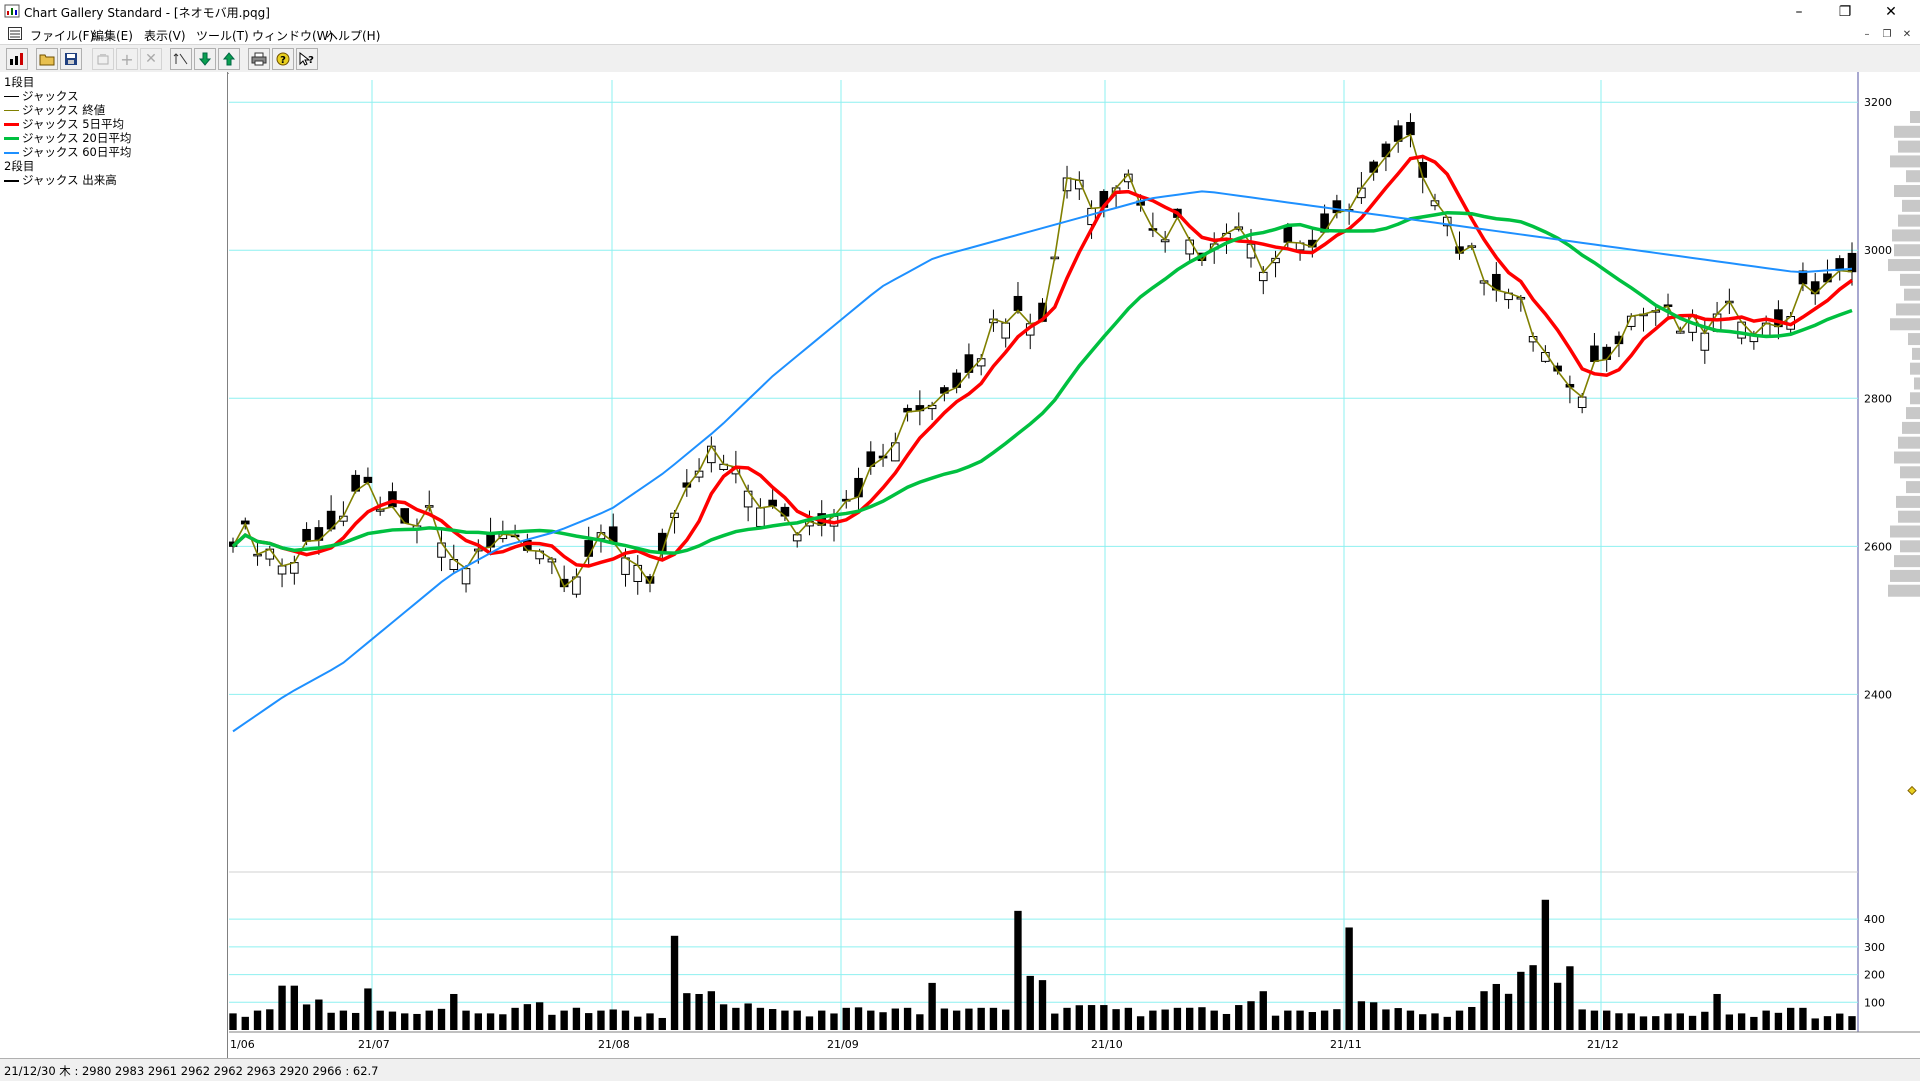 This screenshot has height=1081, width=1920. I want to click on system-menu-icon, so click(15, 33).